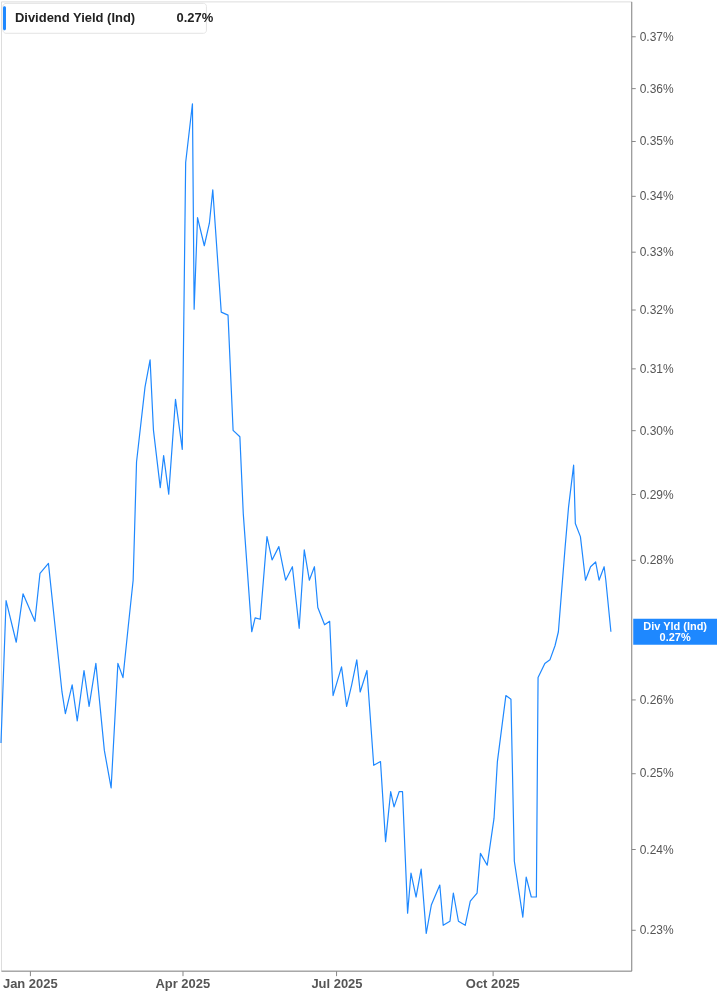 The image size is (717, 1005). Describe the element at coordinates (195, 18) in the screenshot. I see `annotation: 0.27%` at that location.